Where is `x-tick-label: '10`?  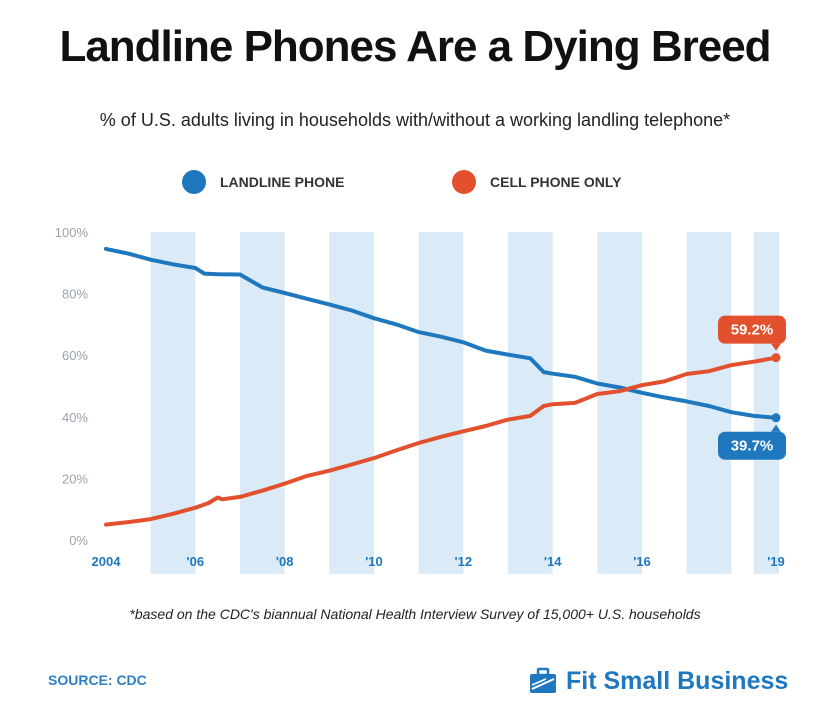
x-tick-label: '10 is located at coordinates (374, 561).